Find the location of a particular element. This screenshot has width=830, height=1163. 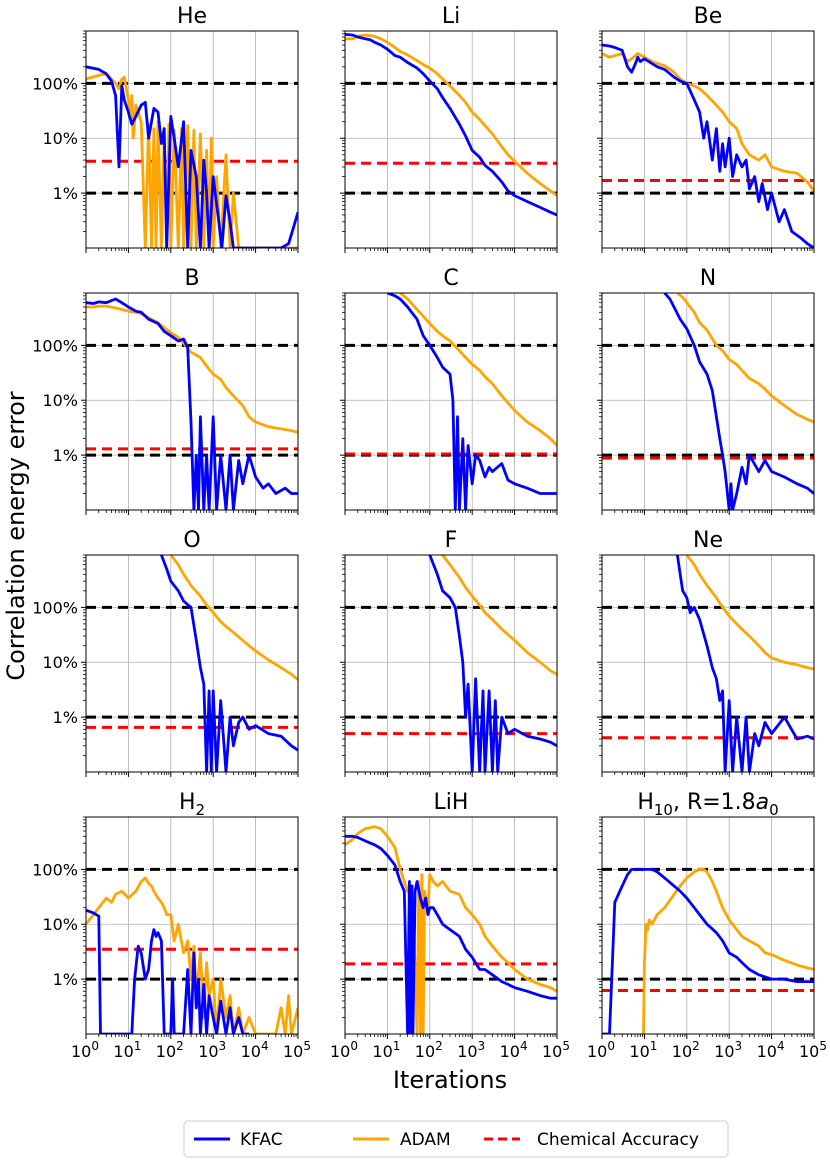

subplot-o: 100% 10% 1% O is located at coordinates (165, 652).